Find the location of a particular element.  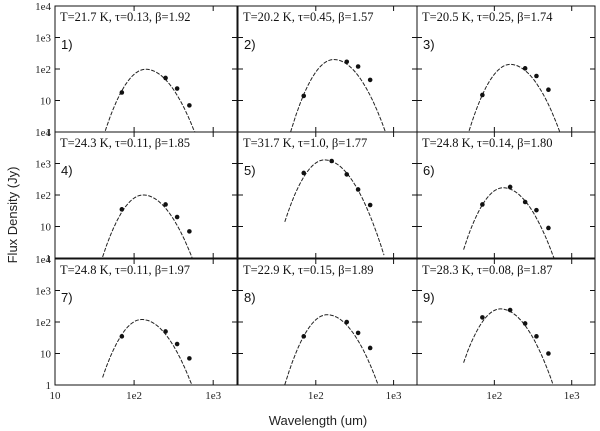

x-tick-label: 10 is located at coordinates (56, 396).